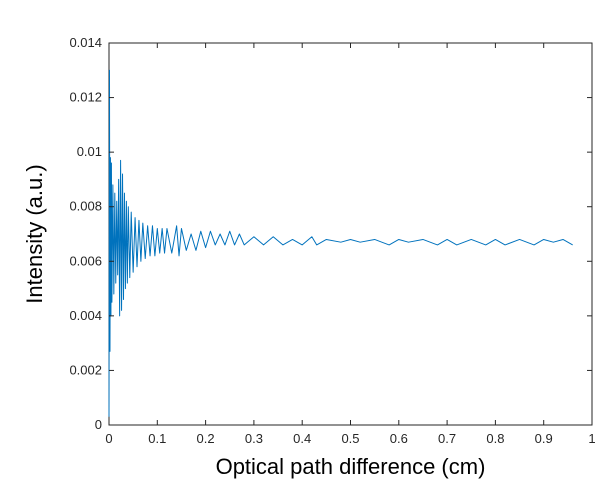 Image resolution: width=598 pixels, height=493 pixels. I want to click on y-tick-label: 0, so click(98, 424).